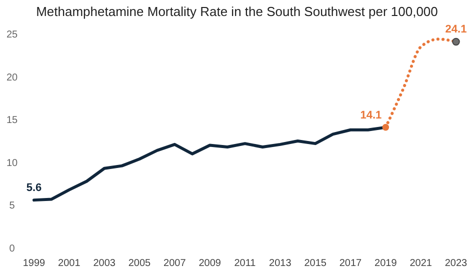  What do you see at coordinates (175, 263) in the screenshot?
I see `x-tick-label: 2007` at bounding box center [175, 263].